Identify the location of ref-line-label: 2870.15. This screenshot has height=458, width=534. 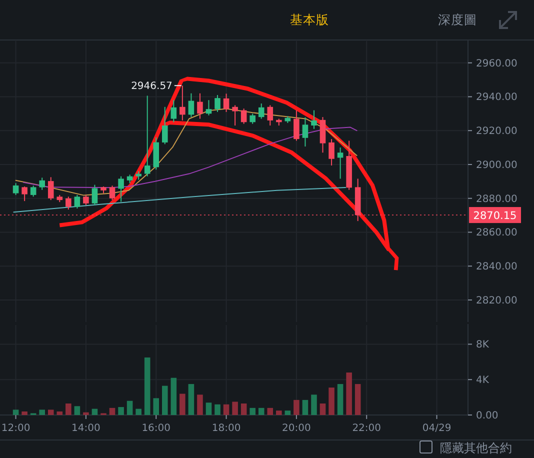
(495, 216).